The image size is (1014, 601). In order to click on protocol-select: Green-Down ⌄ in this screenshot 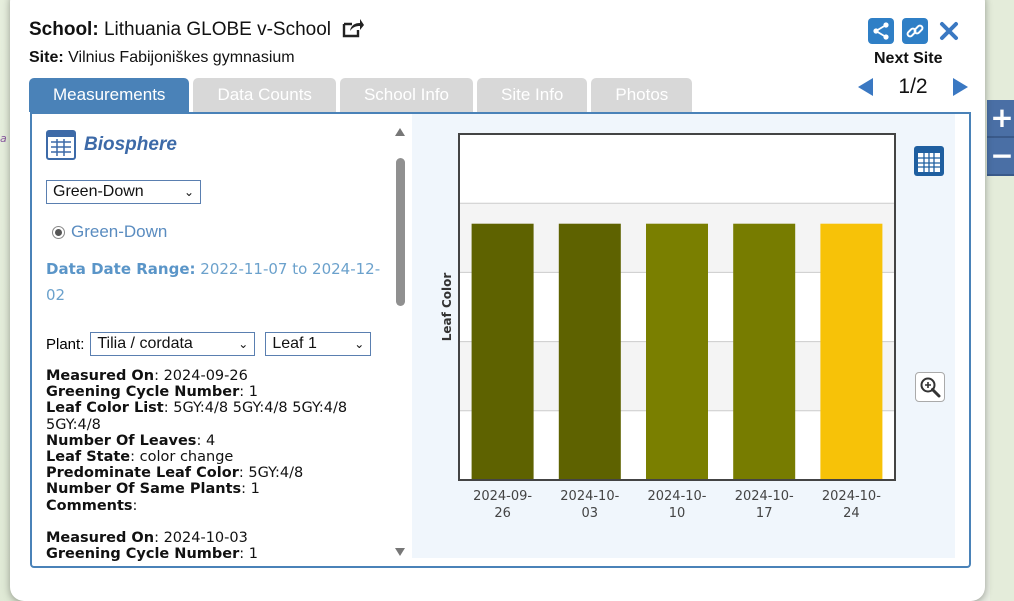, I will do `click(123, 192)`.